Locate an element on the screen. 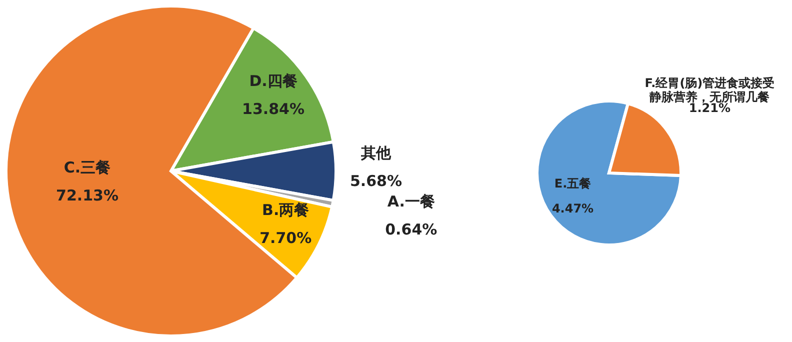 The image size is (792, 342). slice-label: 其他 is located at coordinates (376, 153).